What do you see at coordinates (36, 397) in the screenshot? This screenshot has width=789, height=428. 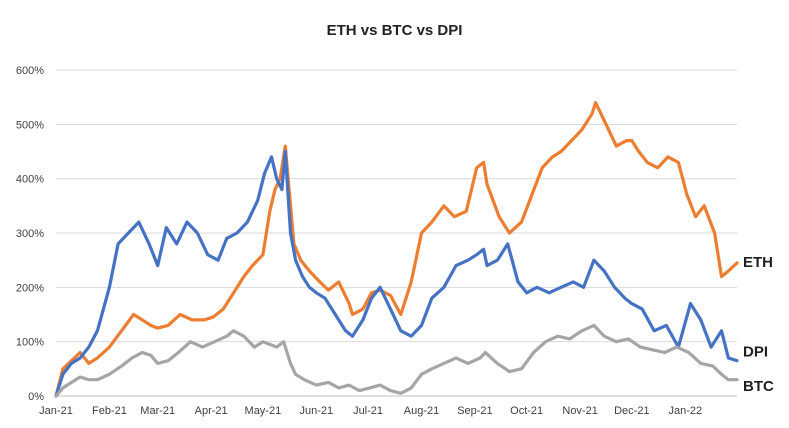 I see `y-tick-label: 0%` at bounding box center [36, 397].